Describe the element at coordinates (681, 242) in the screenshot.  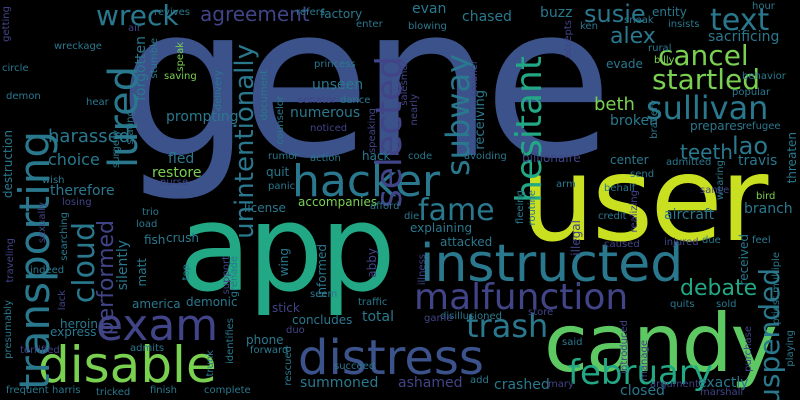
I see `word-injured: injured` at that location.